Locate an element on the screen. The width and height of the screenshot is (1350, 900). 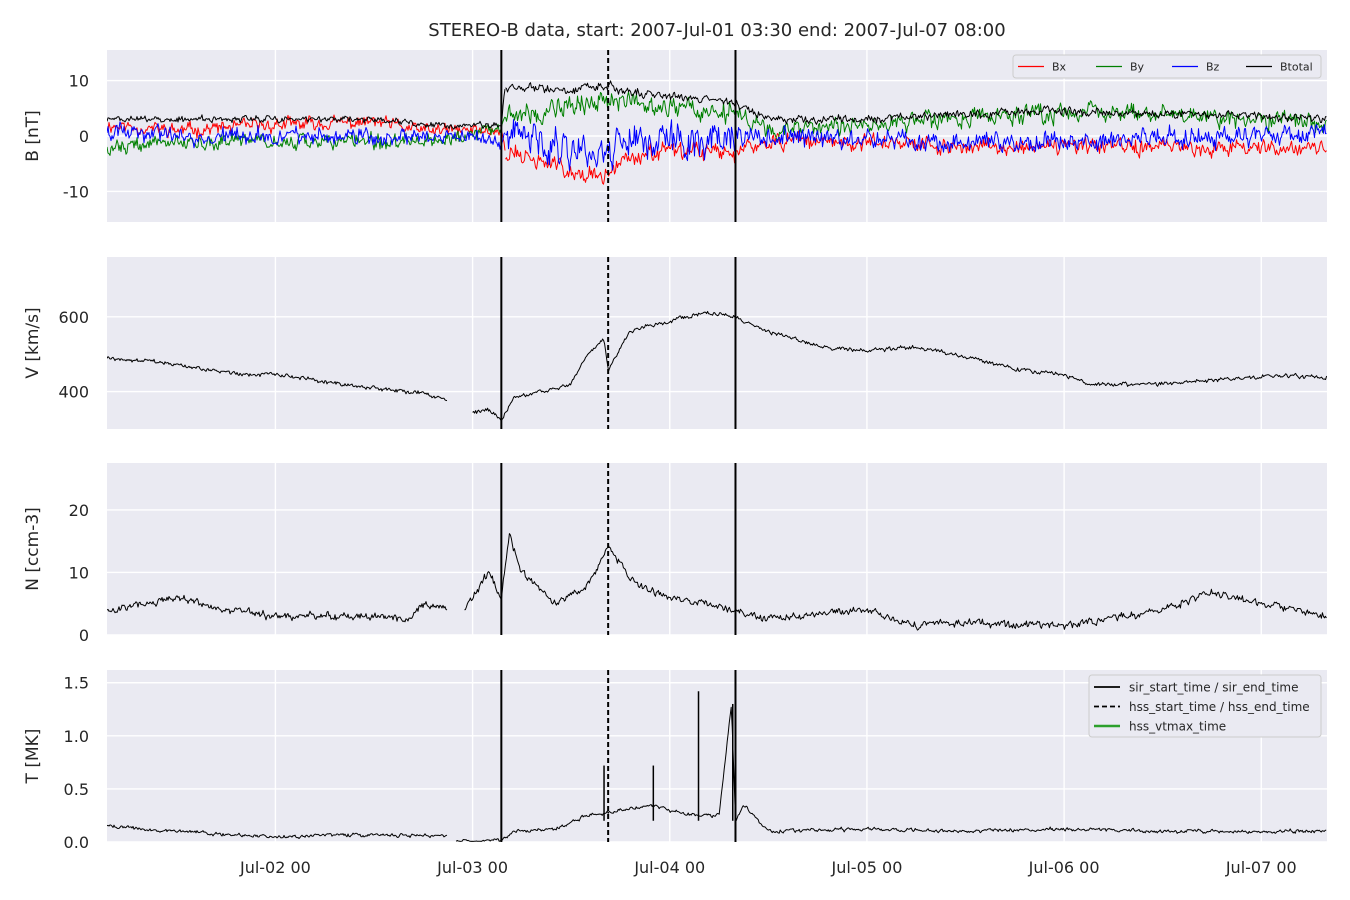
x-tick-label: Jul-05 00 is located at coordinates (866, 867).